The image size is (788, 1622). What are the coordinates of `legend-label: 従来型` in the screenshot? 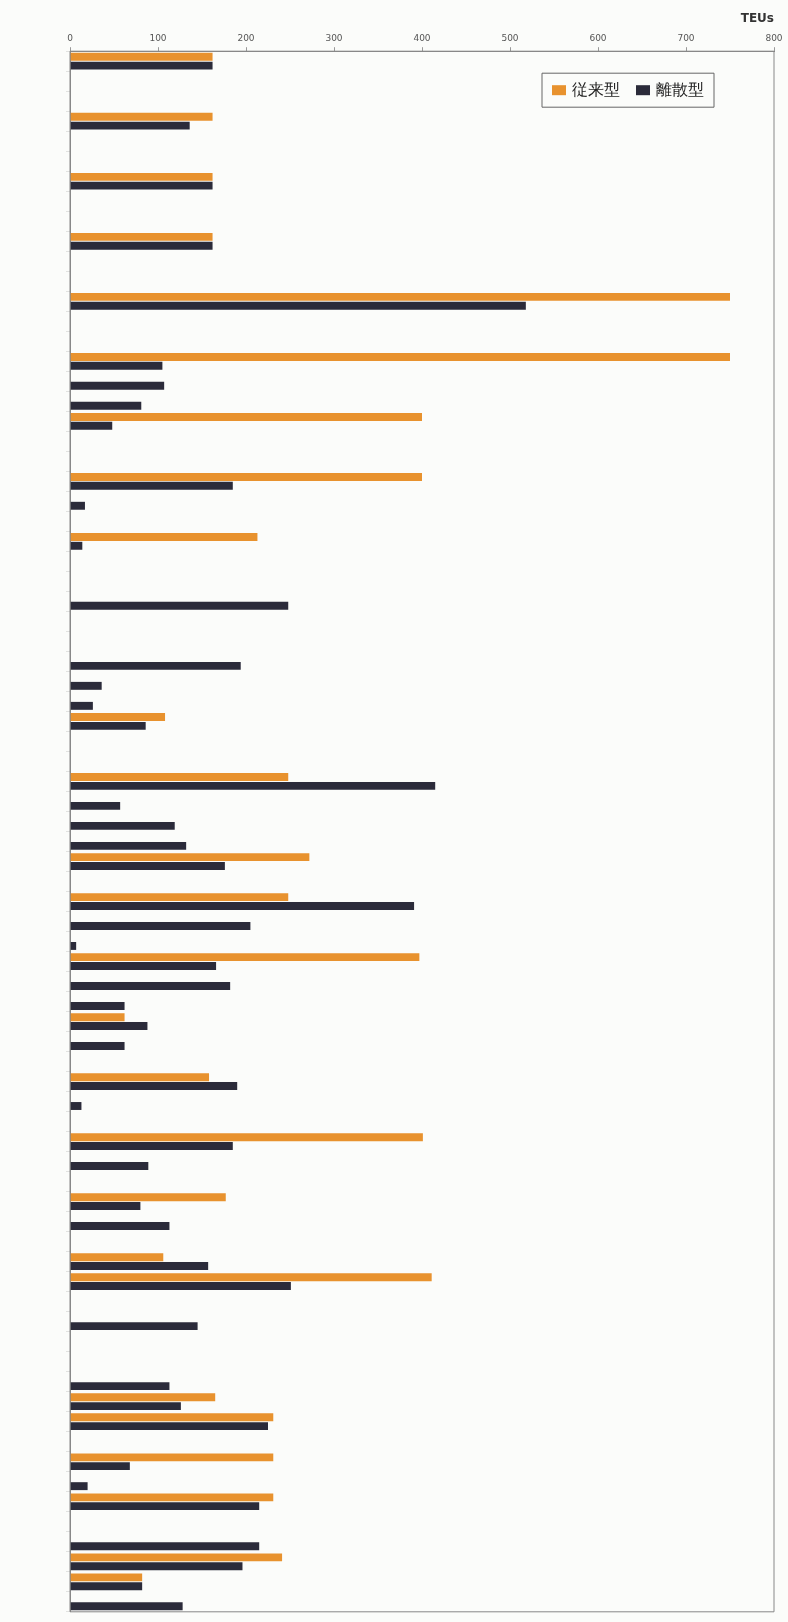 It's located at (596, 90).